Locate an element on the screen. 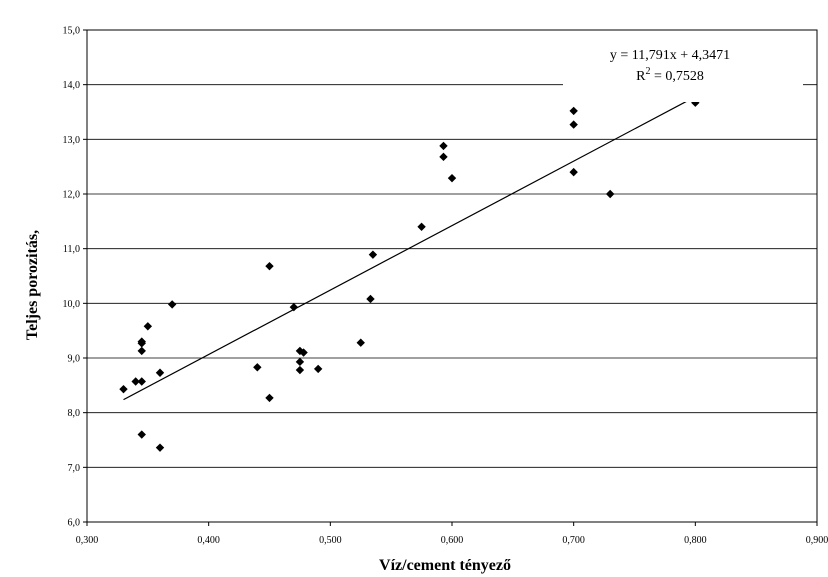 This screenshot has width=828, height=577. x-tick-label: 0,300 is located at coordinates (87, 540).